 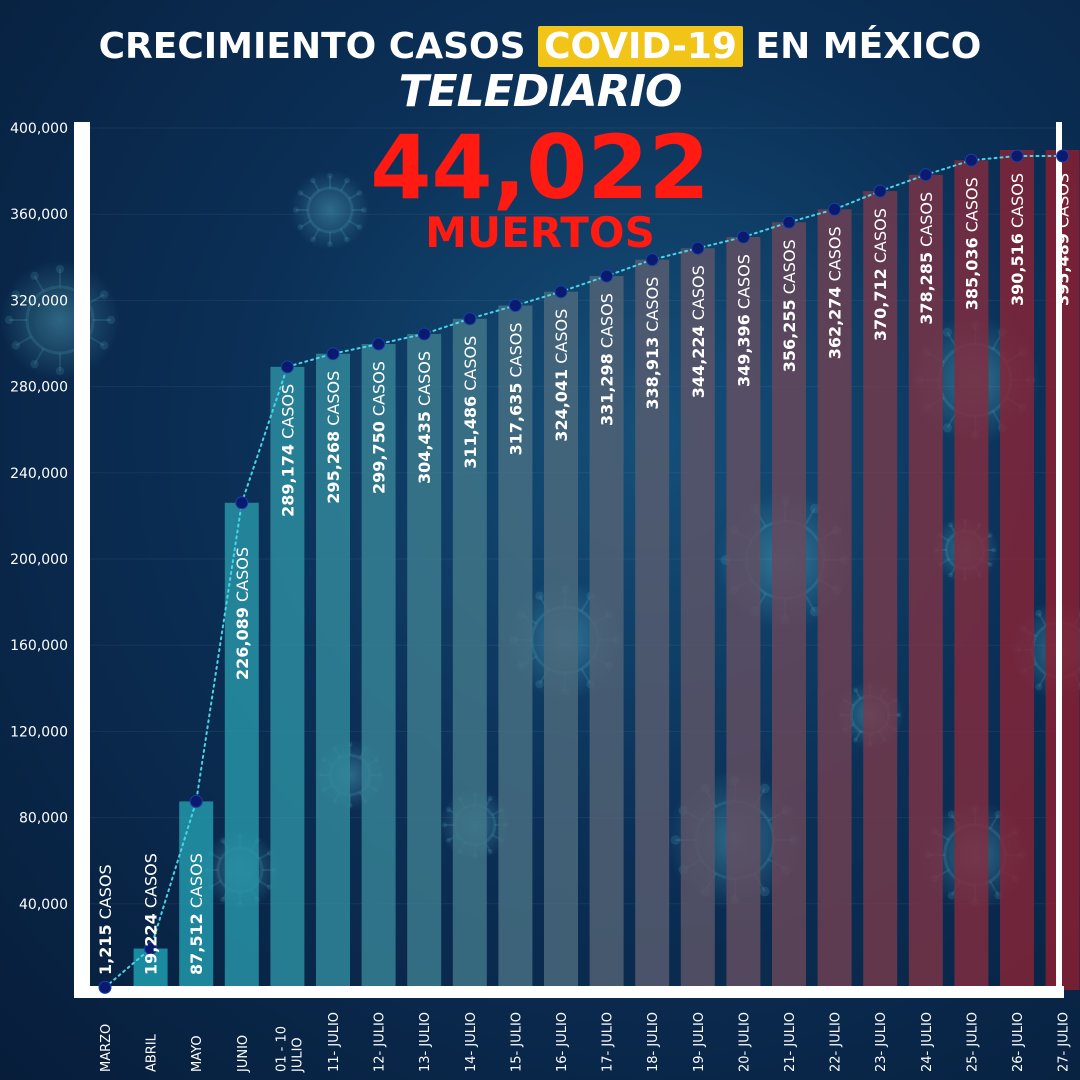 What do you see at coordinates (39, 215) in the screenshot?
I see `y-tick-label: 360,000` at bounding box center [39, 215].